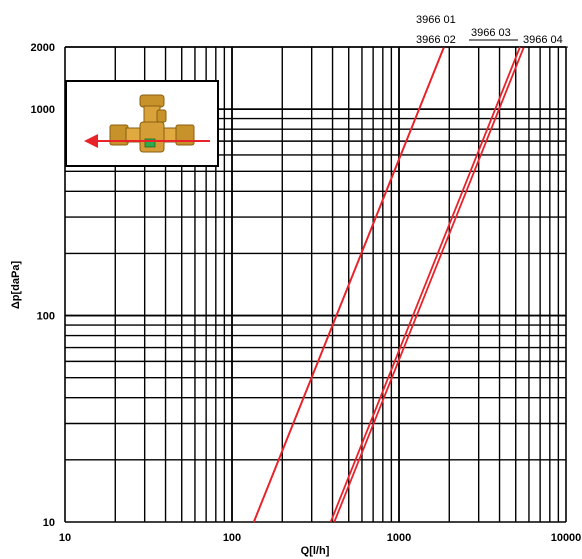 This screenshot has width=582, height=559. Describe the element at coordinates (399, 538) in the screenshot. I see `x-tick-label: 1000` at that location.